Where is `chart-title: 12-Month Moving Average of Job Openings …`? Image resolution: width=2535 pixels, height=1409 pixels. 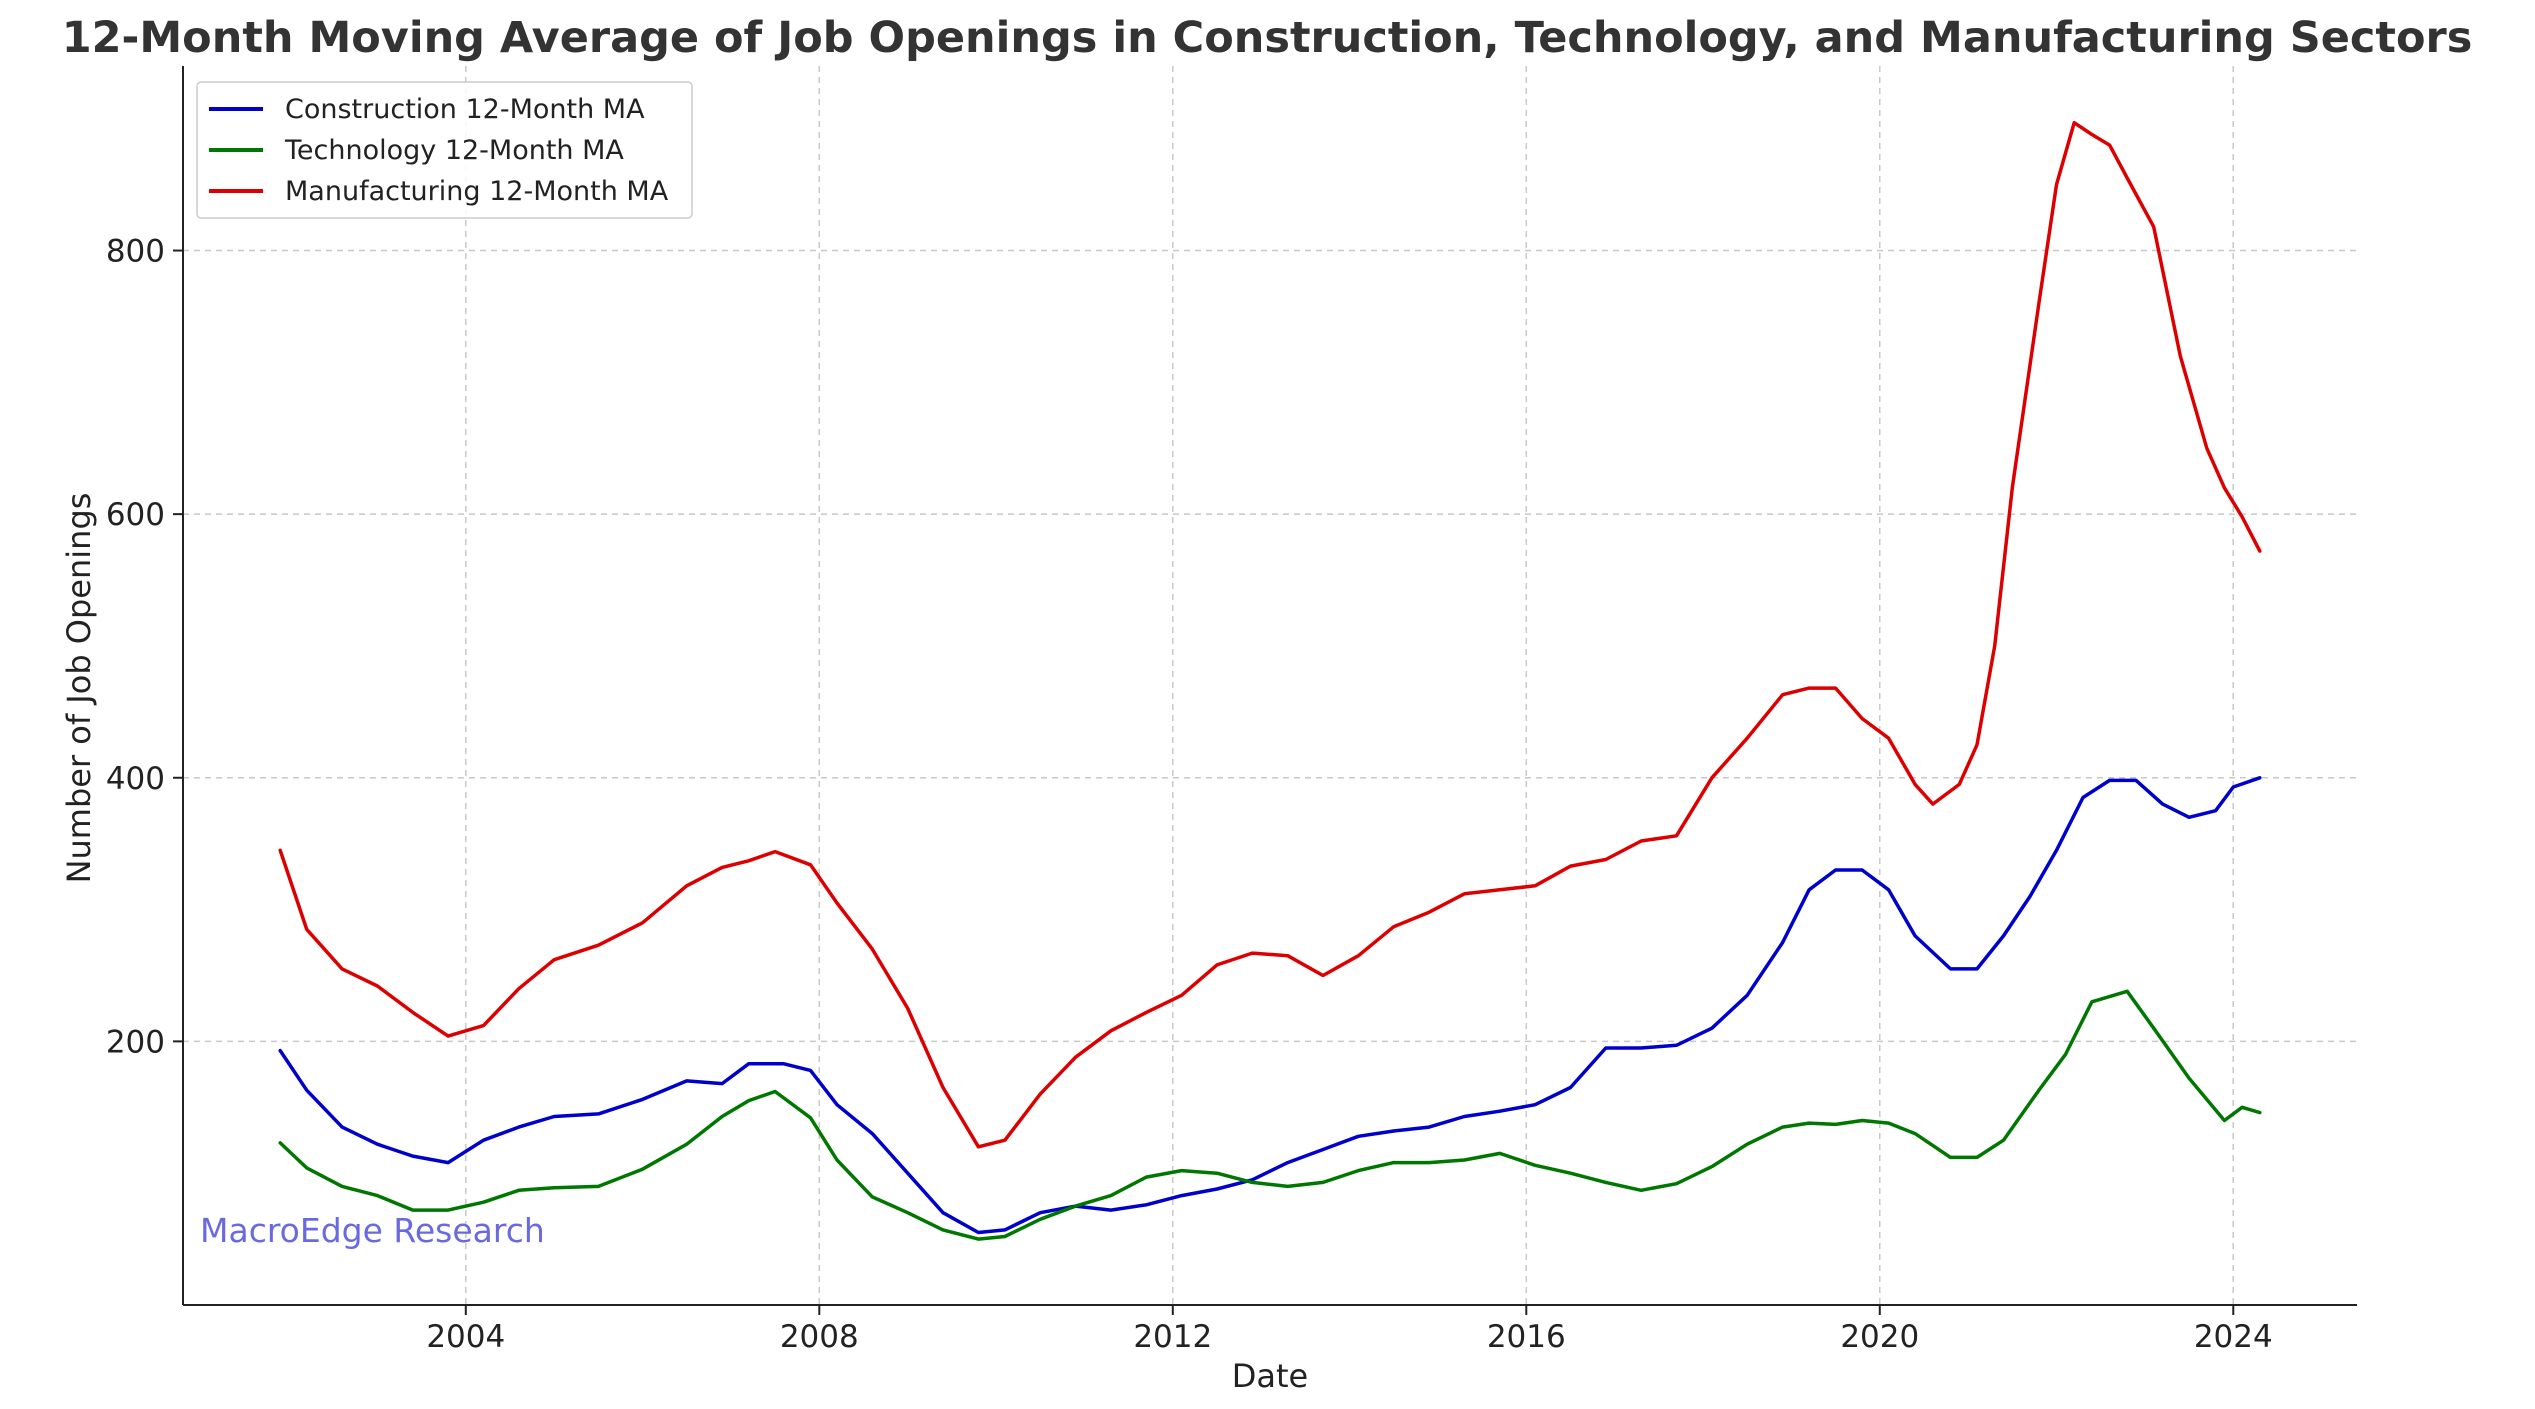 chart-title: 12-Month Moving Average of Job Openings … is located at coordinates (1267, 38).